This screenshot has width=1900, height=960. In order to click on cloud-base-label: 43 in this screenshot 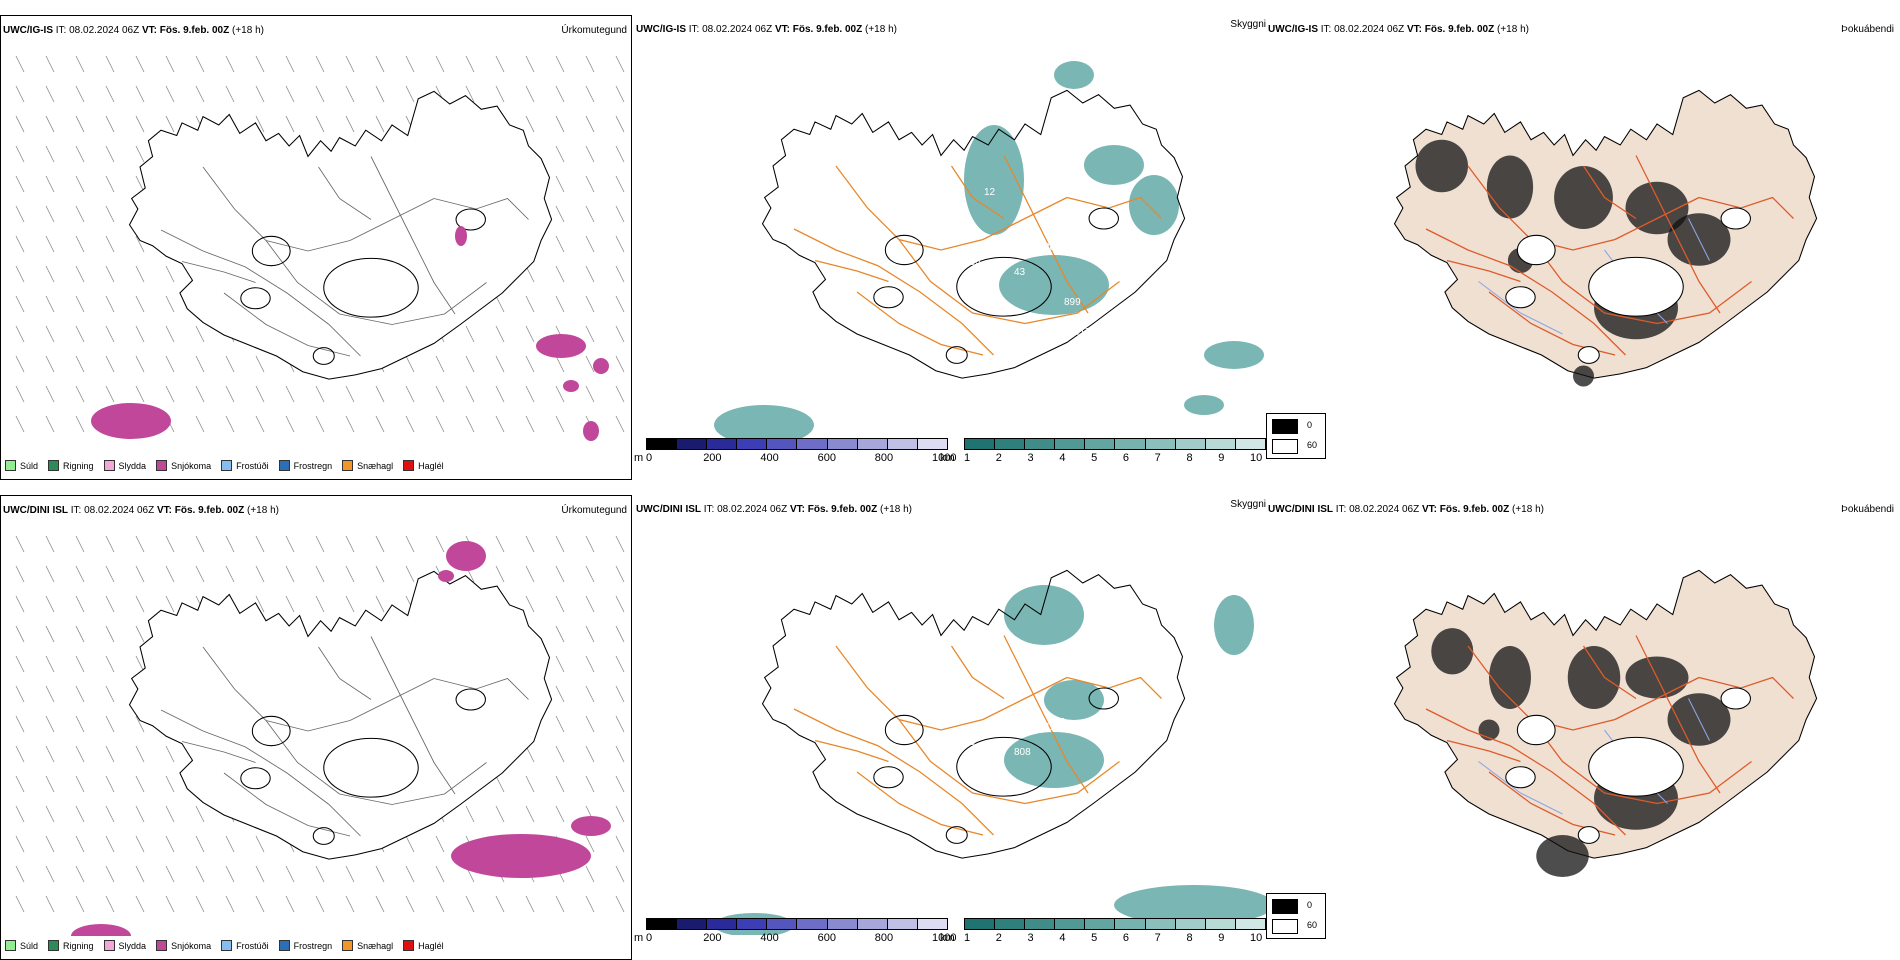, I will do `click(1020, 272)`.